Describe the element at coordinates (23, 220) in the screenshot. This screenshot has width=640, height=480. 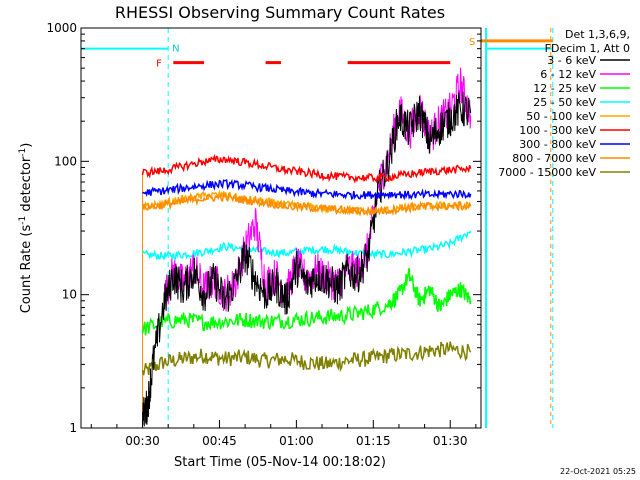
I see `y-axis-label-sup1: -1` at that location.